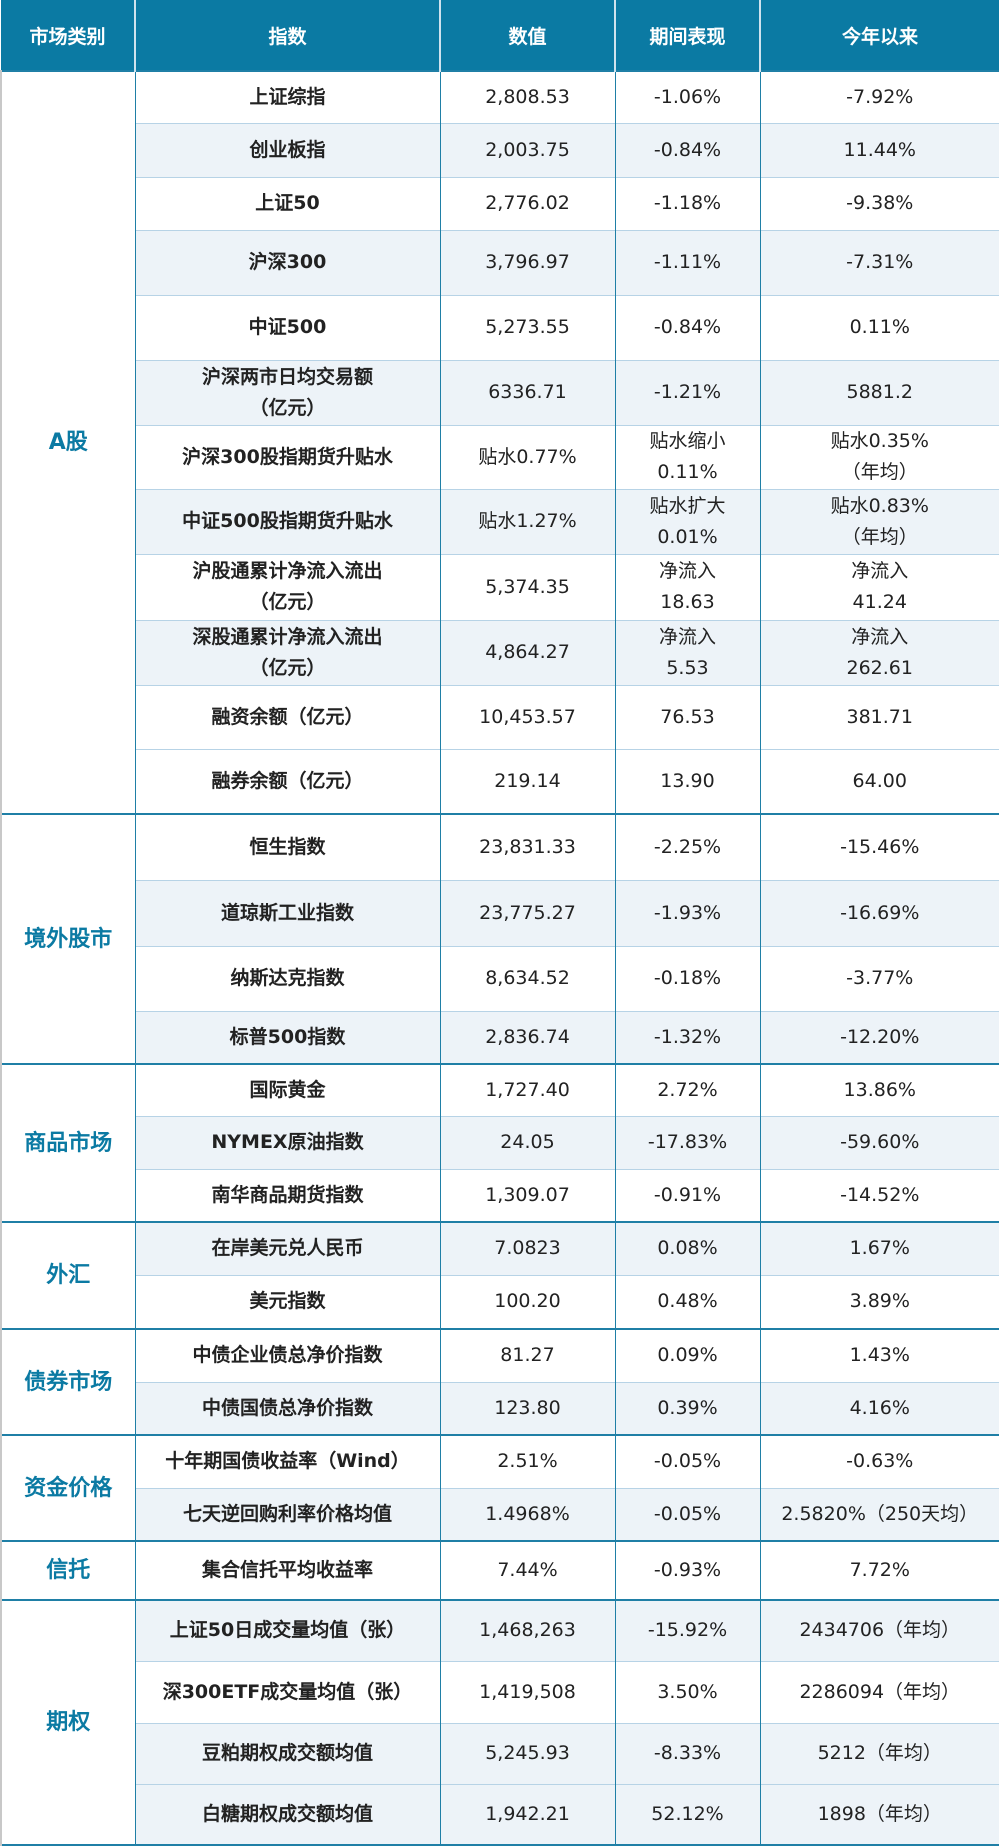  What do you see at coordinates (527, 1142) in the screenshot?
I see `value-cell: 24.05` at bounding box center [527, 1142].